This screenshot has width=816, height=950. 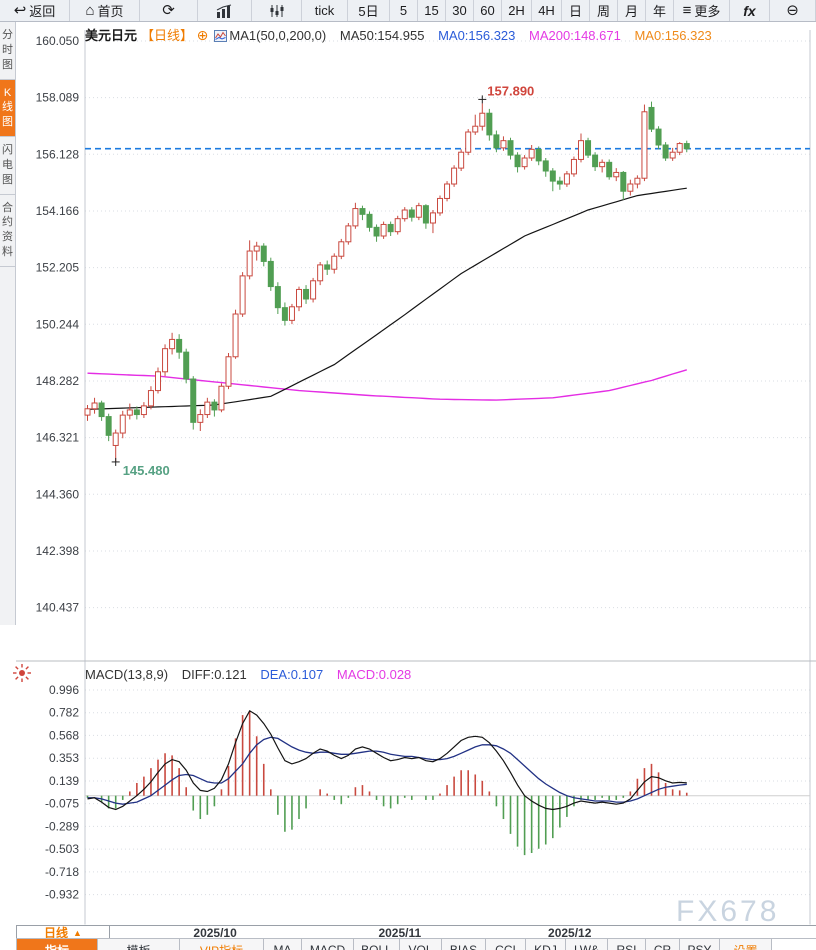 What do you see at coordinates (546, 944) in the screenshot?
I see `indicator-tab-kdj: KDJ` at bounding box center [546, 944].